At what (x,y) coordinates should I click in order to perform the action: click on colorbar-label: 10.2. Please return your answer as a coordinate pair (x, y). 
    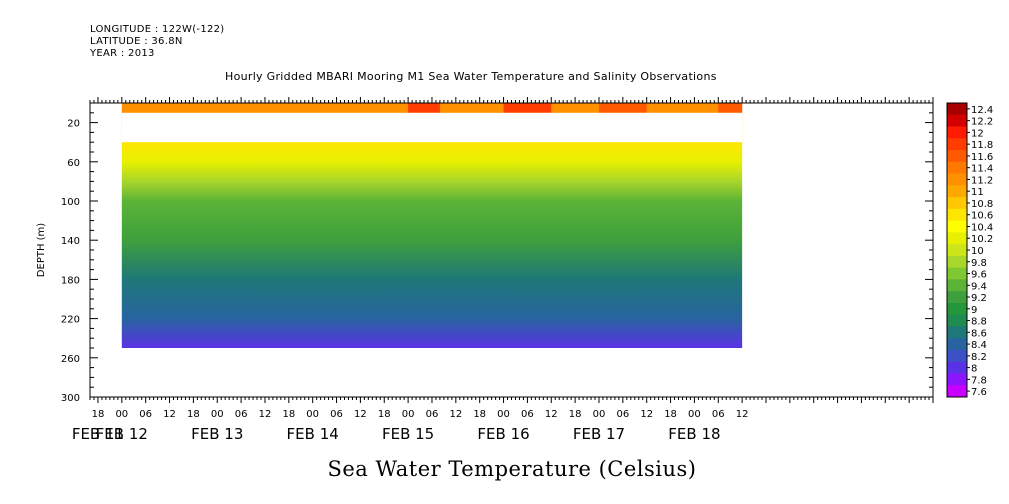
    Looking at the image, I should click on (982, 239).